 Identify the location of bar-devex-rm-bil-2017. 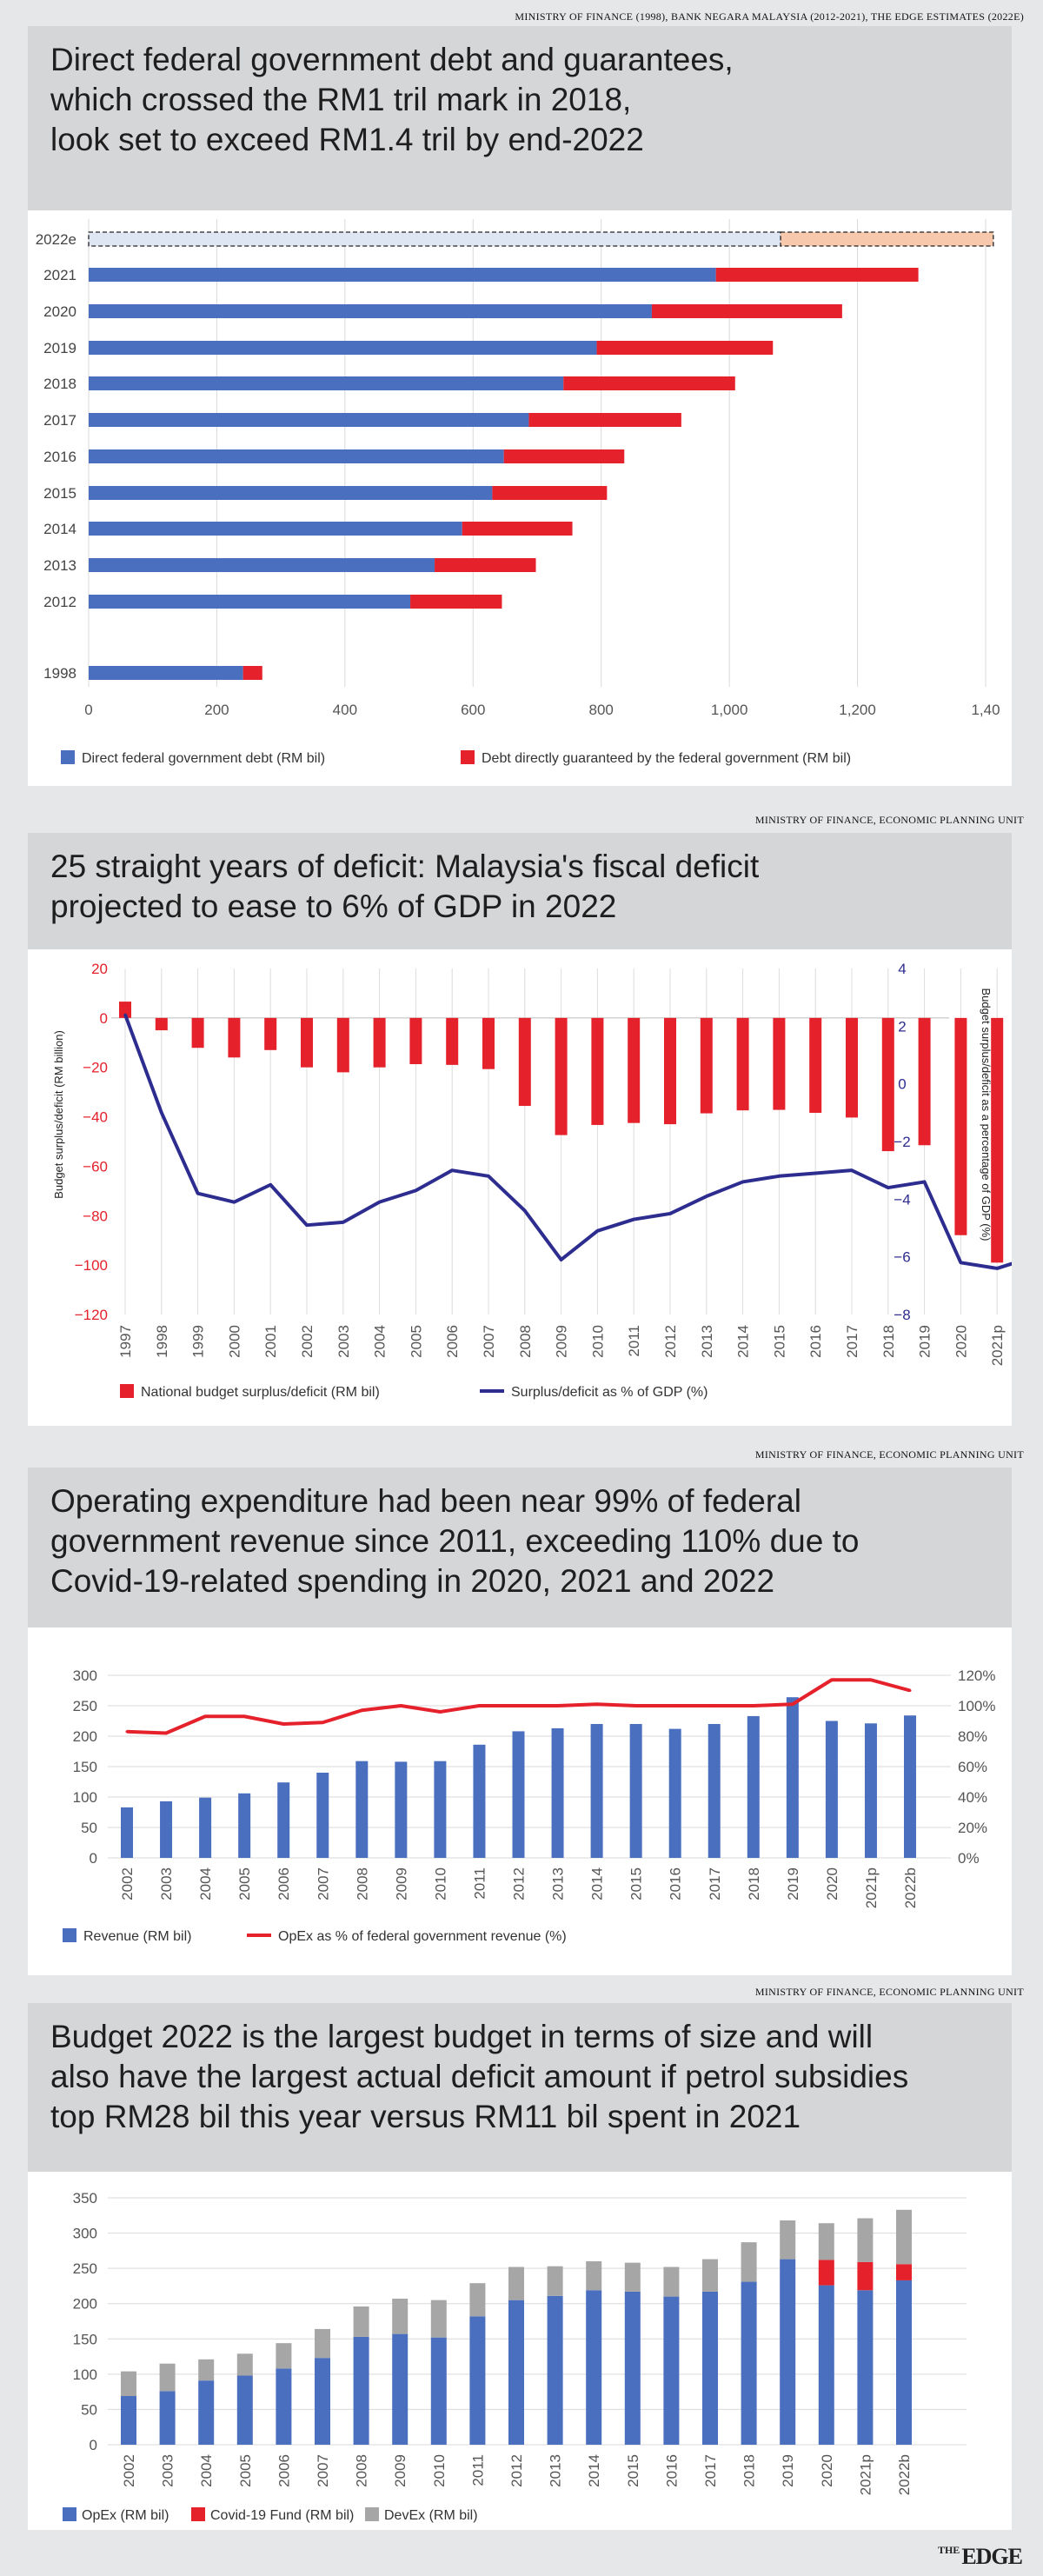
(710, 2275).